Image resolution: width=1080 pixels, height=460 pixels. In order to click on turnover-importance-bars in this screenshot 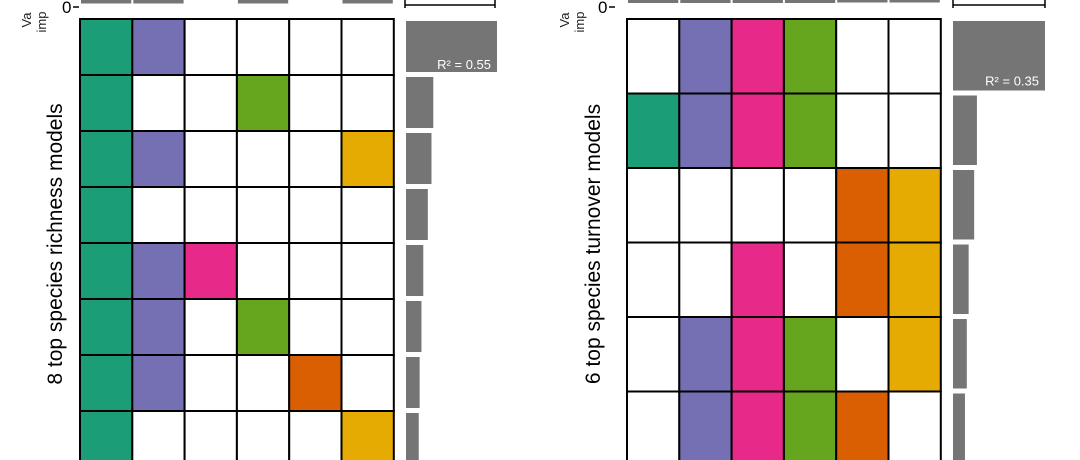, I will do `click(784, 1)`.